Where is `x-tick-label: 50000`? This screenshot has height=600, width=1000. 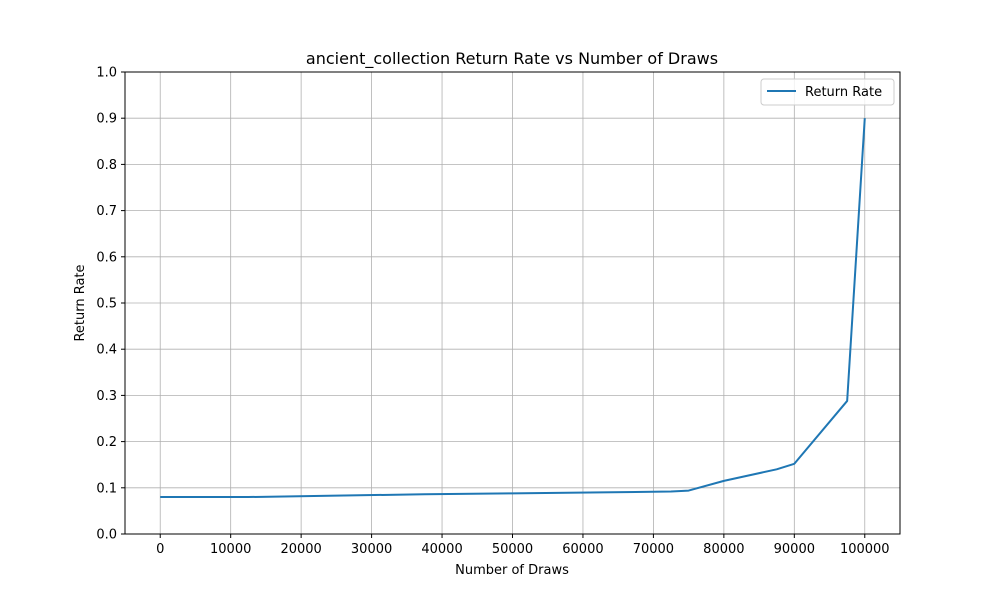
x-tick-label: 50000 is located at coordinates (512, 549).